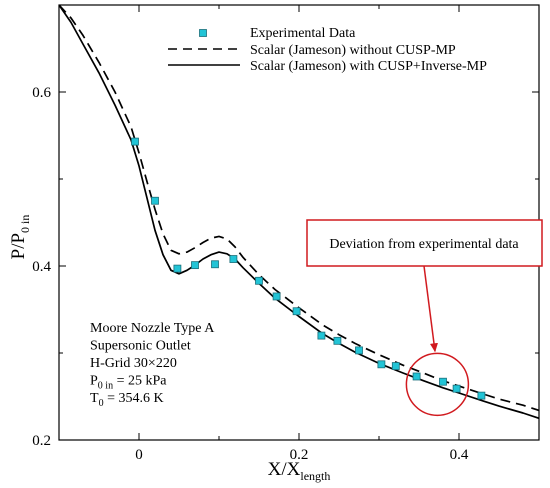 Image resolution: width=550 pixels, height=488 pixels. I want to click on x-tick-label: 0, so click(139, 455).